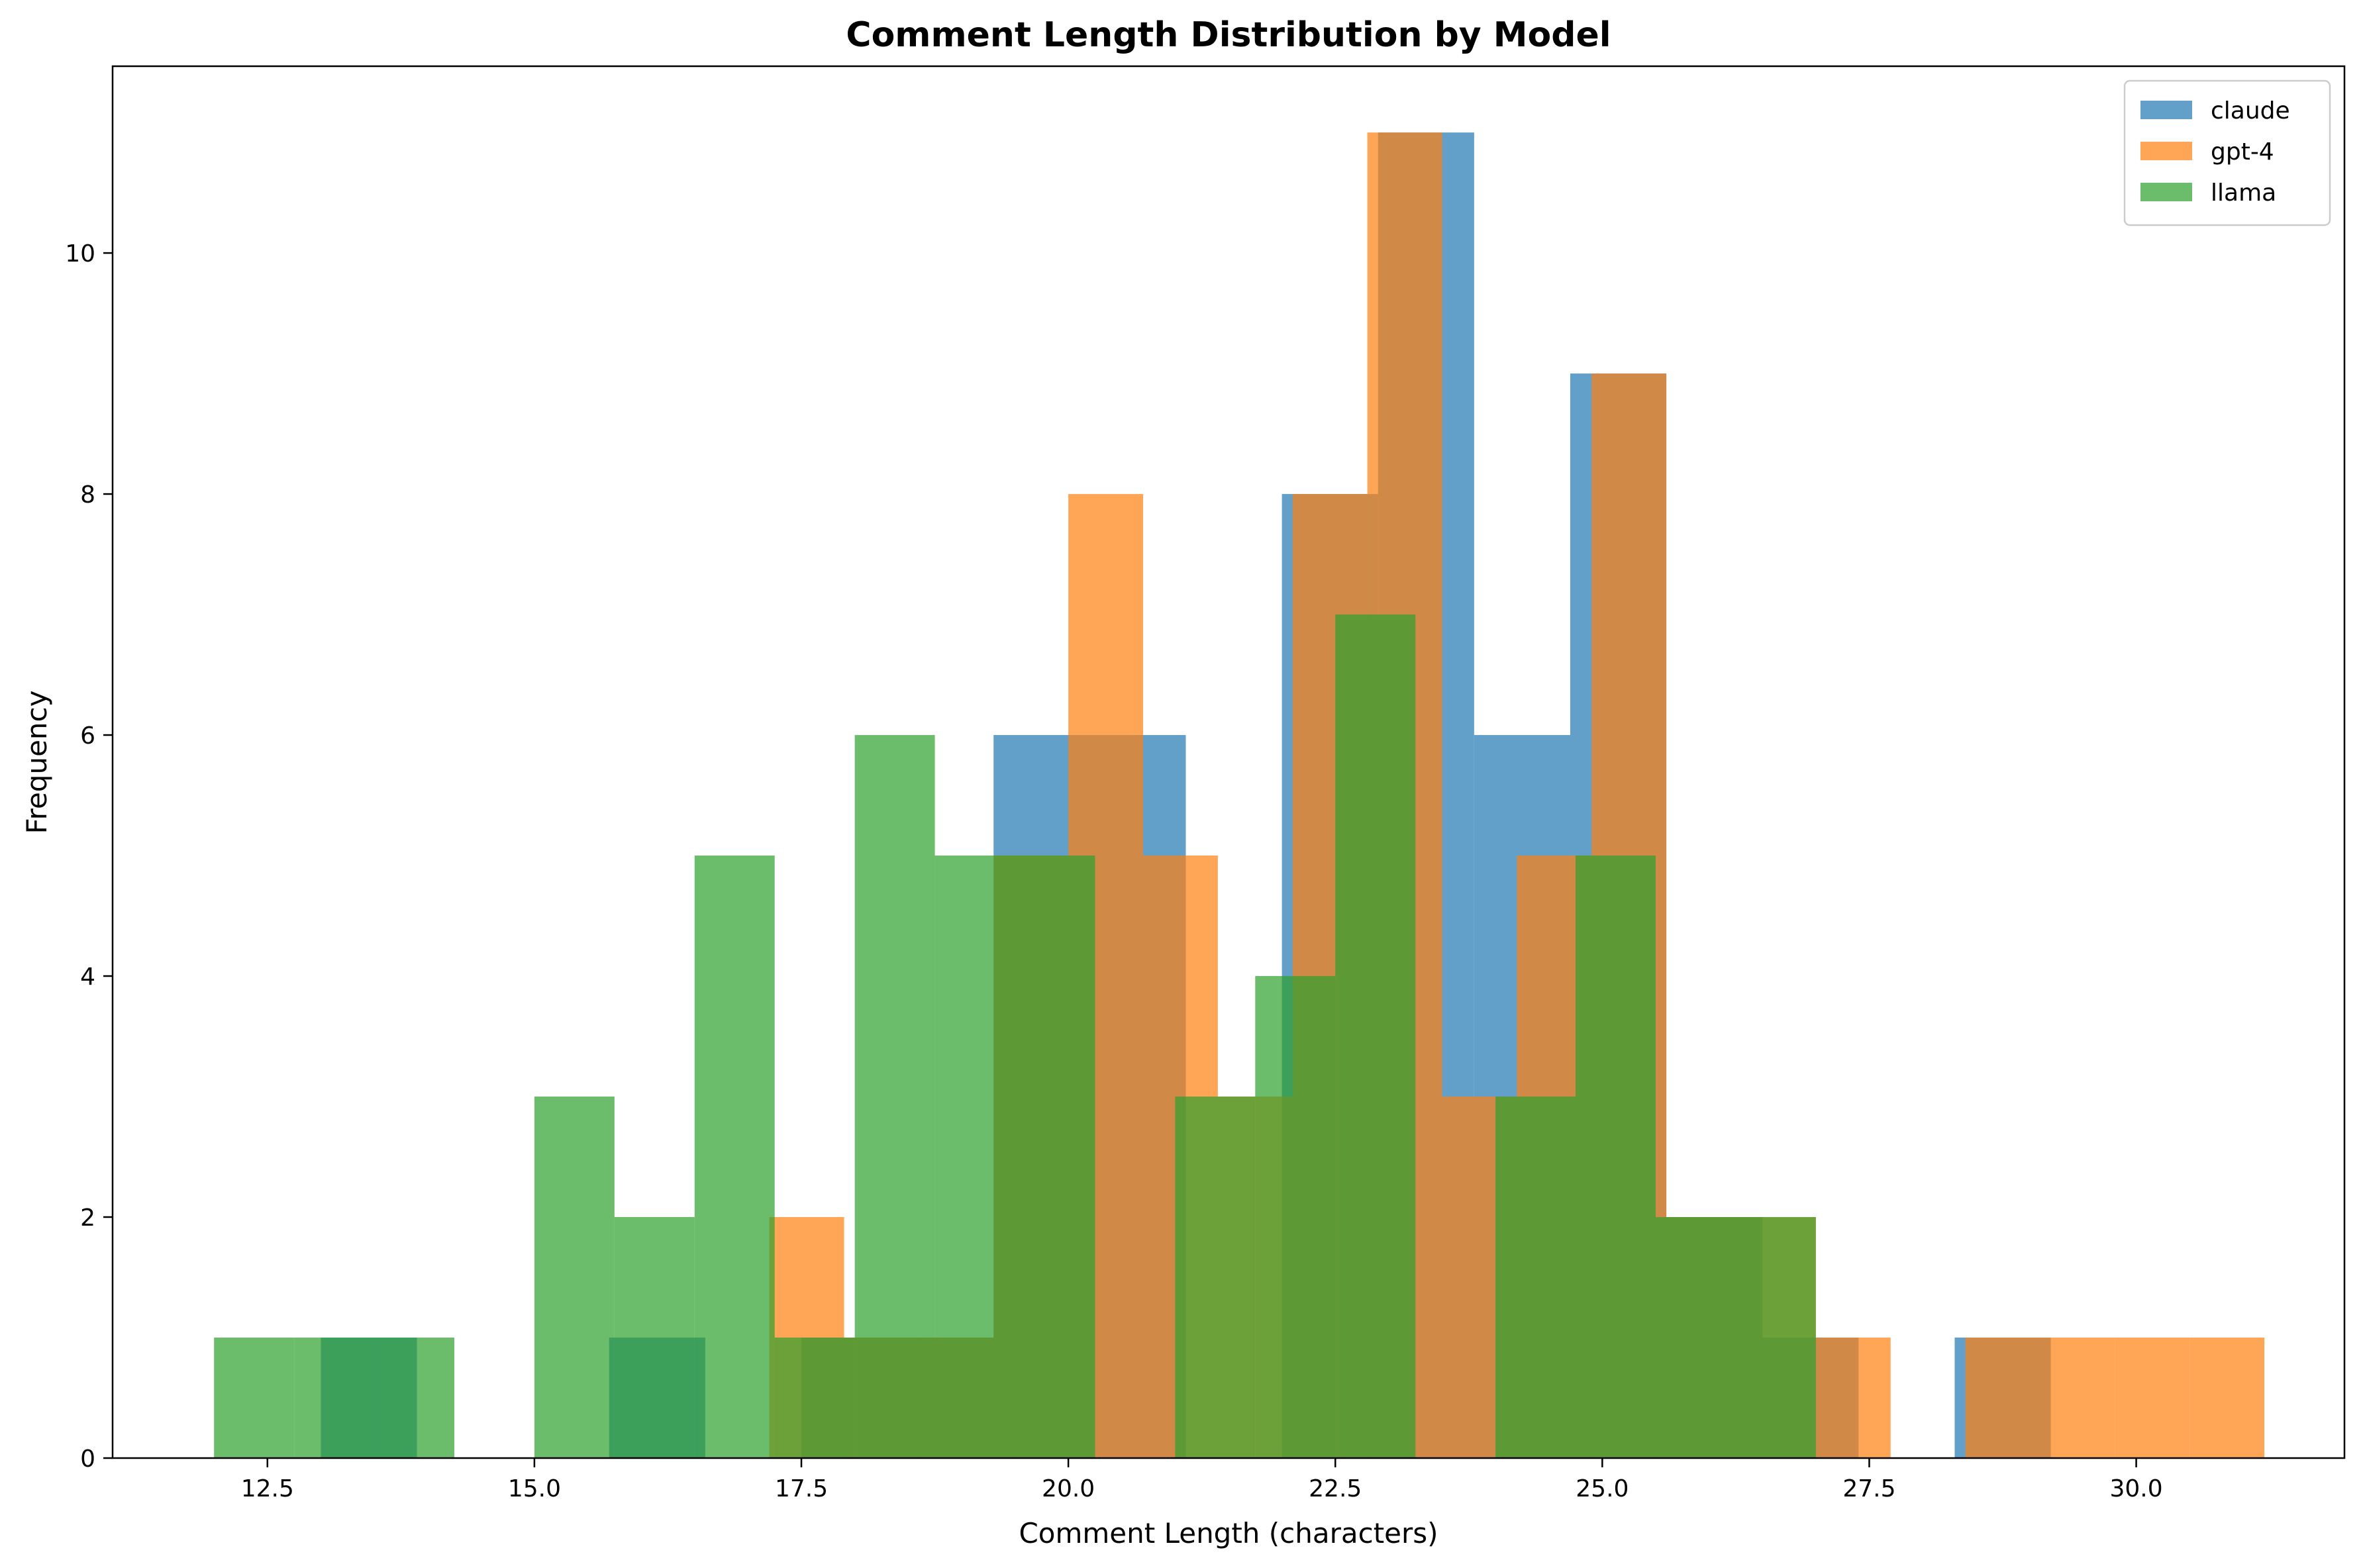 Image resolution: width=2363 pixels, height=1568 pixels. I want to click on chart-title: Comment Length Distribution by Model, so click(1228, 35).